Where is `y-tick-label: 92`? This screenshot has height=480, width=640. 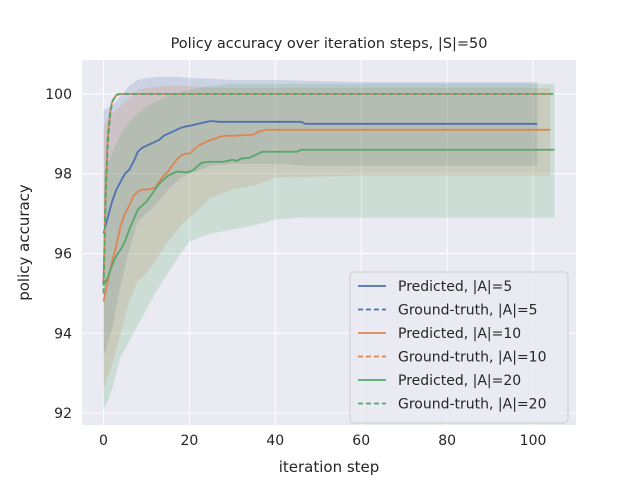 y-tick-label: 92 is located at coordinates (63, 414).